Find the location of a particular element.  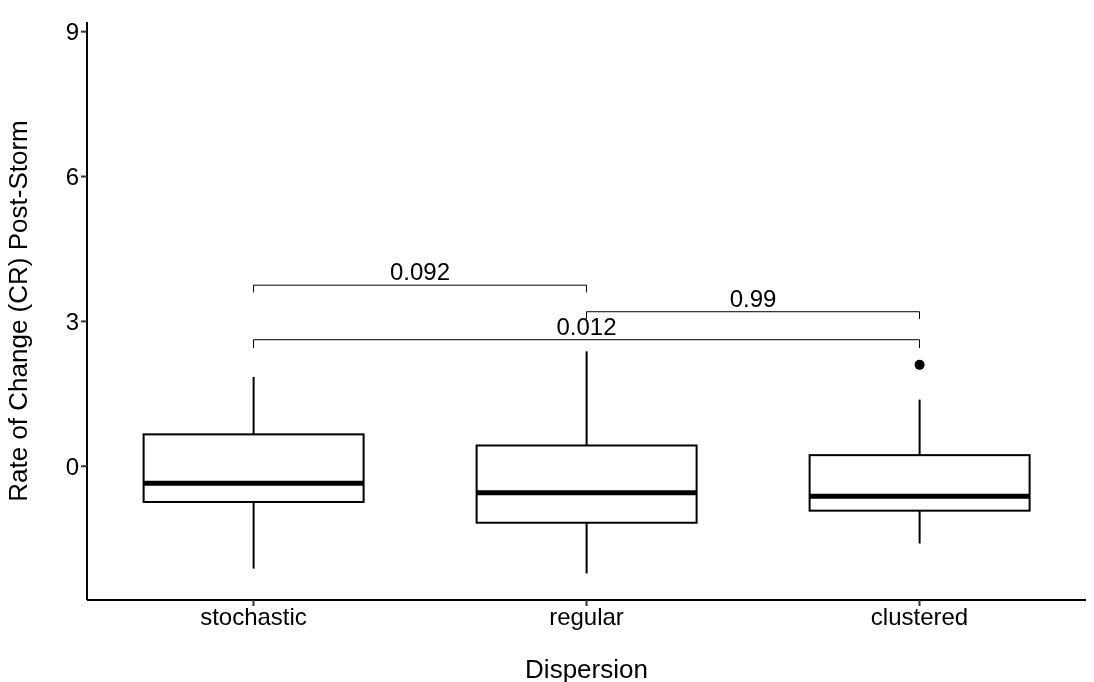

x-tick-label: clustered is located at coordinates (919, 617).